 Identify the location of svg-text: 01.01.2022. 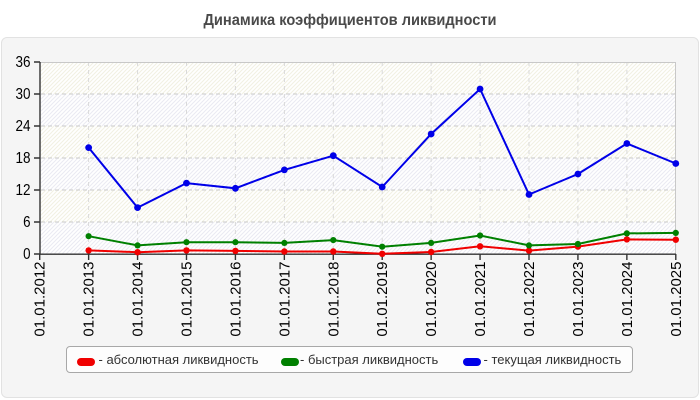
(529, 299).